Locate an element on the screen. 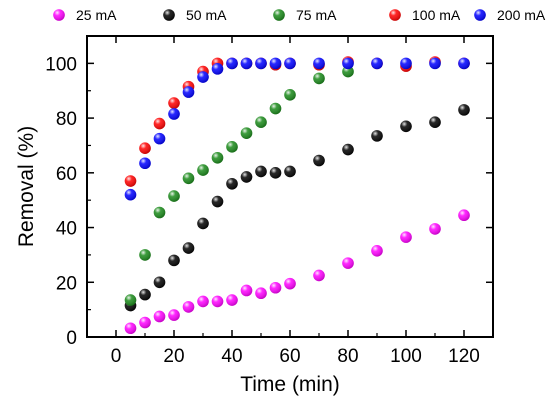  legend-item-75-ma: 75 mA is located at coordinates (305, 15).